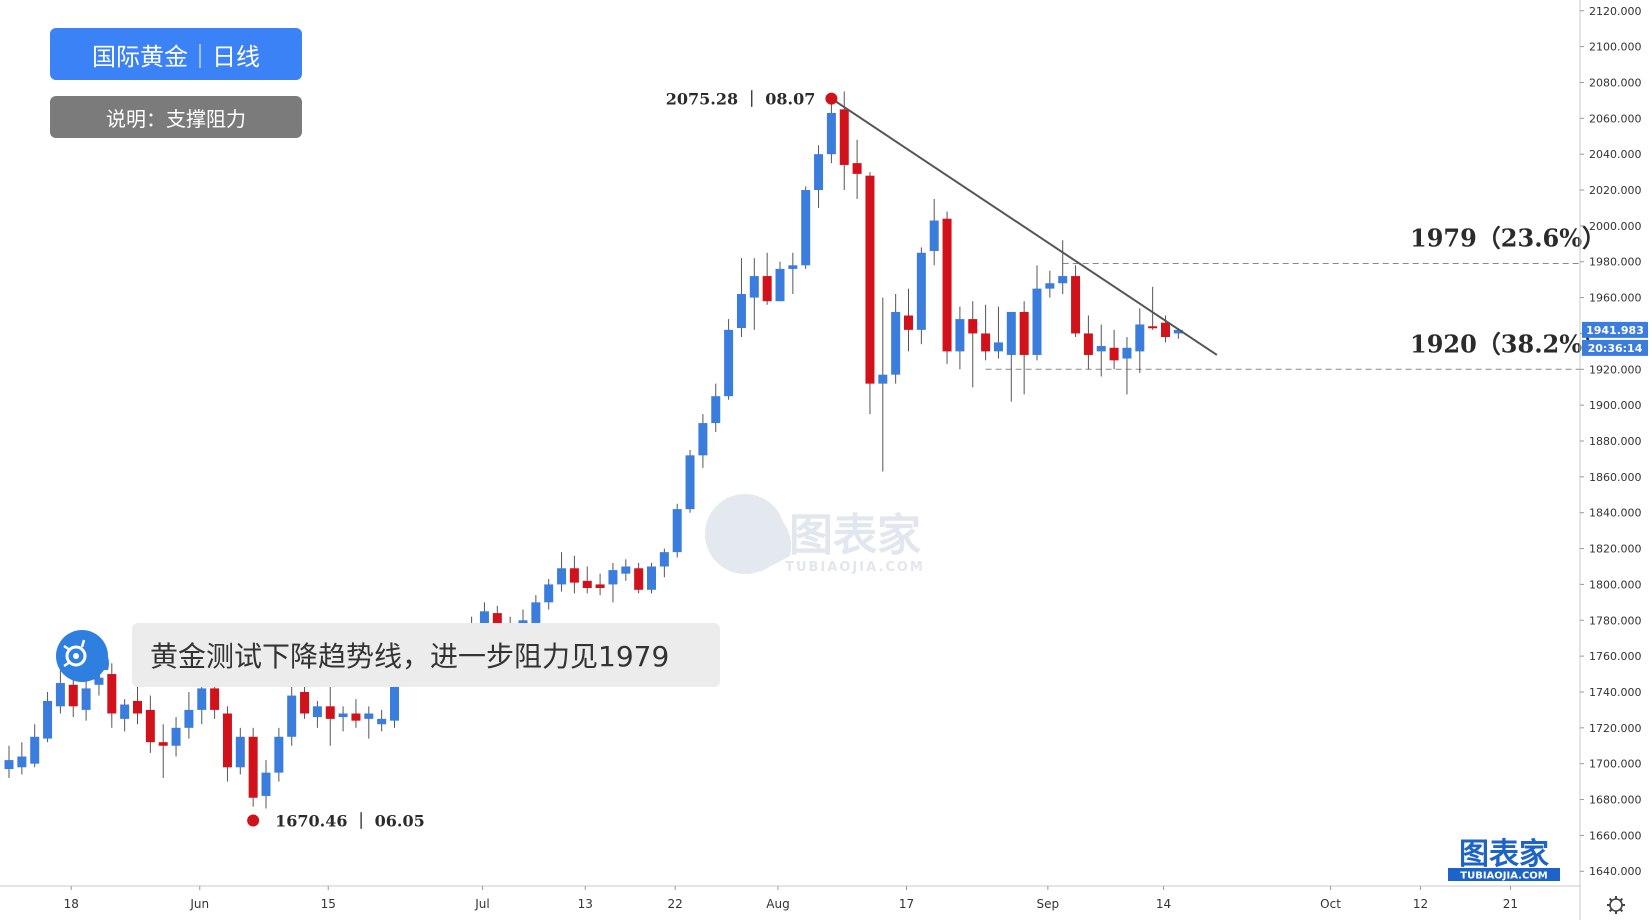 The image size is (1652, 920). Describe the element at coordinates (1615, 584) in the screenshot. I see `y-tick-label: 1800.000` at that location.